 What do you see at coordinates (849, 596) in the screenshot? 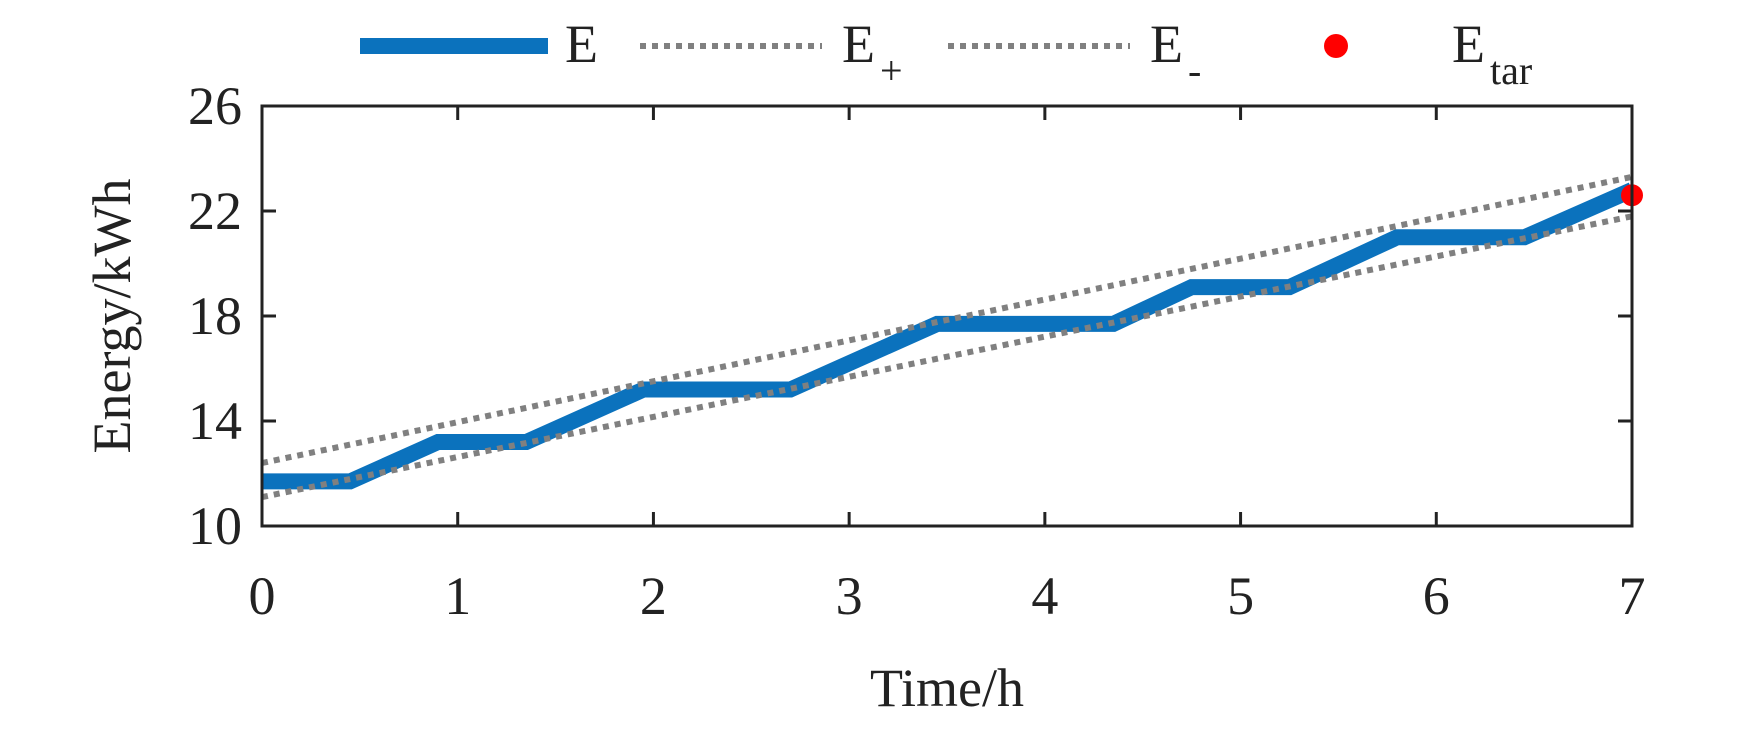
I see `x-tick-label: 3` at bounding box center [849, 596].